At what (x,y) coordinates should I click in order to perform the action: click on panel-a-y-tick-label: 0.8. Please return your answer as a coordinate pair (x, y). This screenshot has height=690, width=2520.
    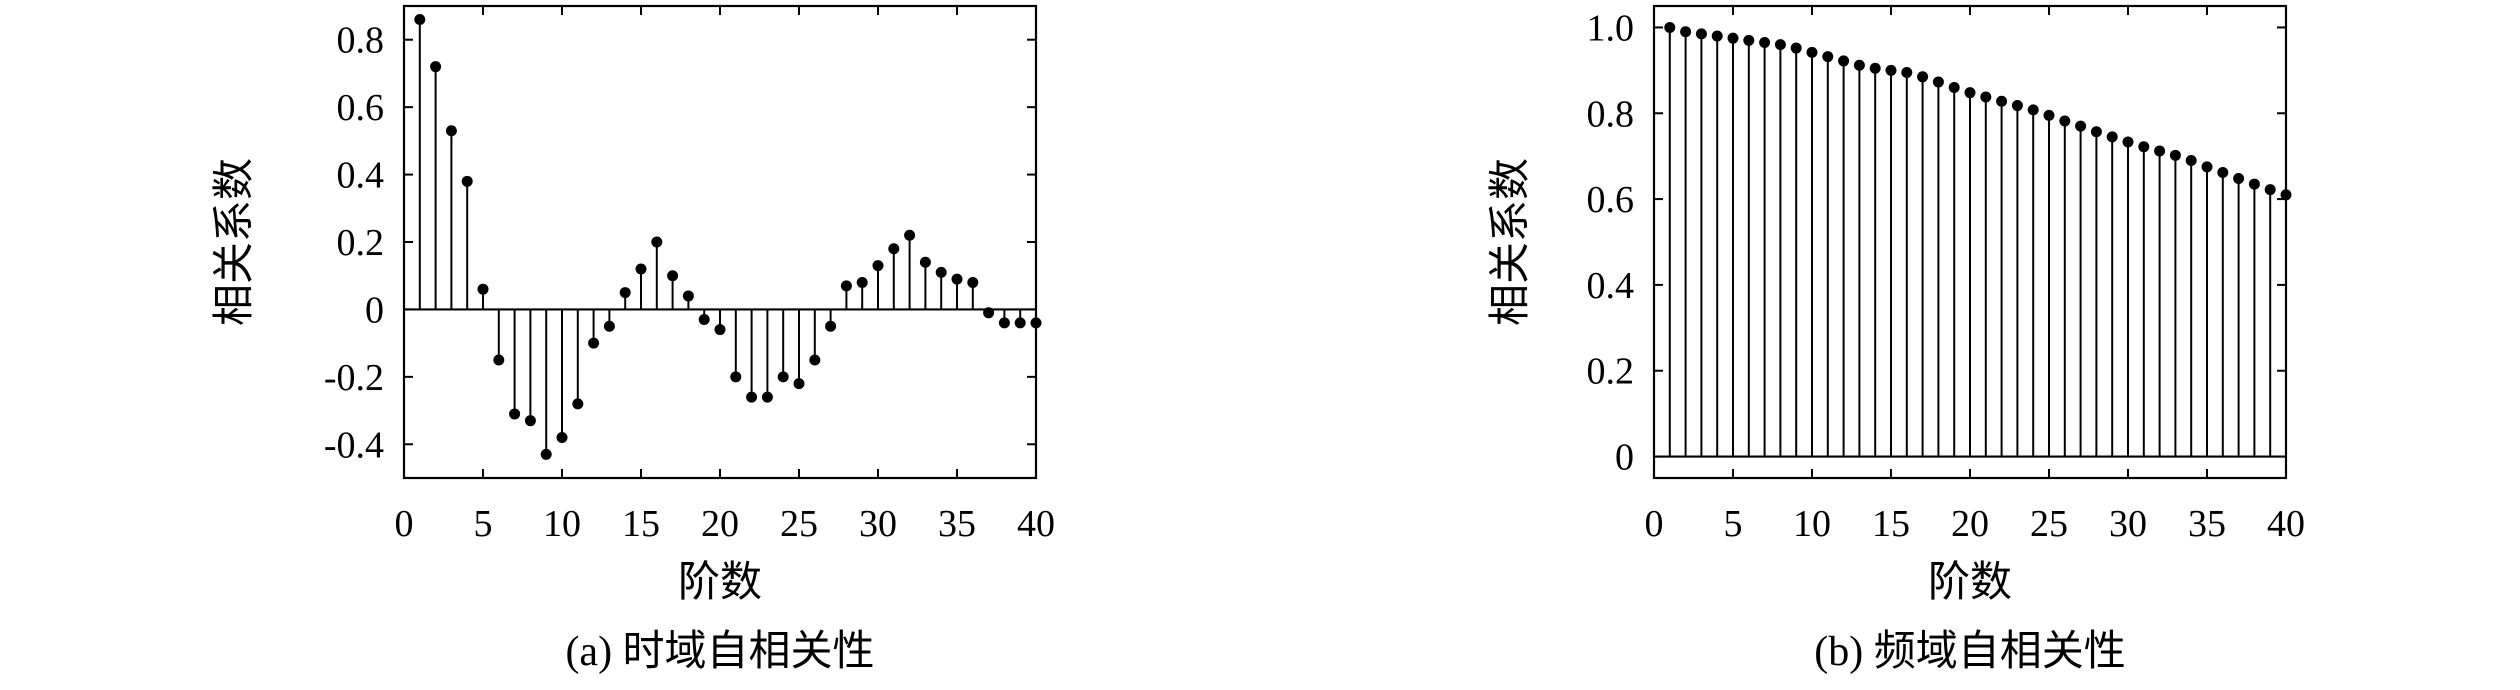
    Looking at the image, I should click on (361, 41).